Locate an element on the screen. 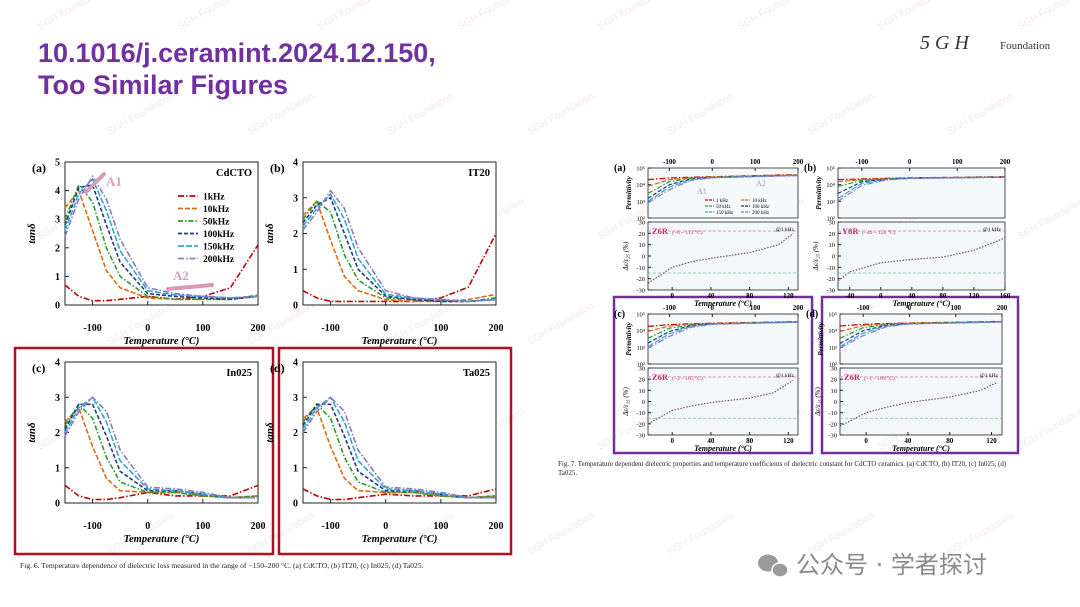 This screenshot has height=607, width=1080. grade-range: (−3 ~ 105 °C) is located at coordinates (687, 378).